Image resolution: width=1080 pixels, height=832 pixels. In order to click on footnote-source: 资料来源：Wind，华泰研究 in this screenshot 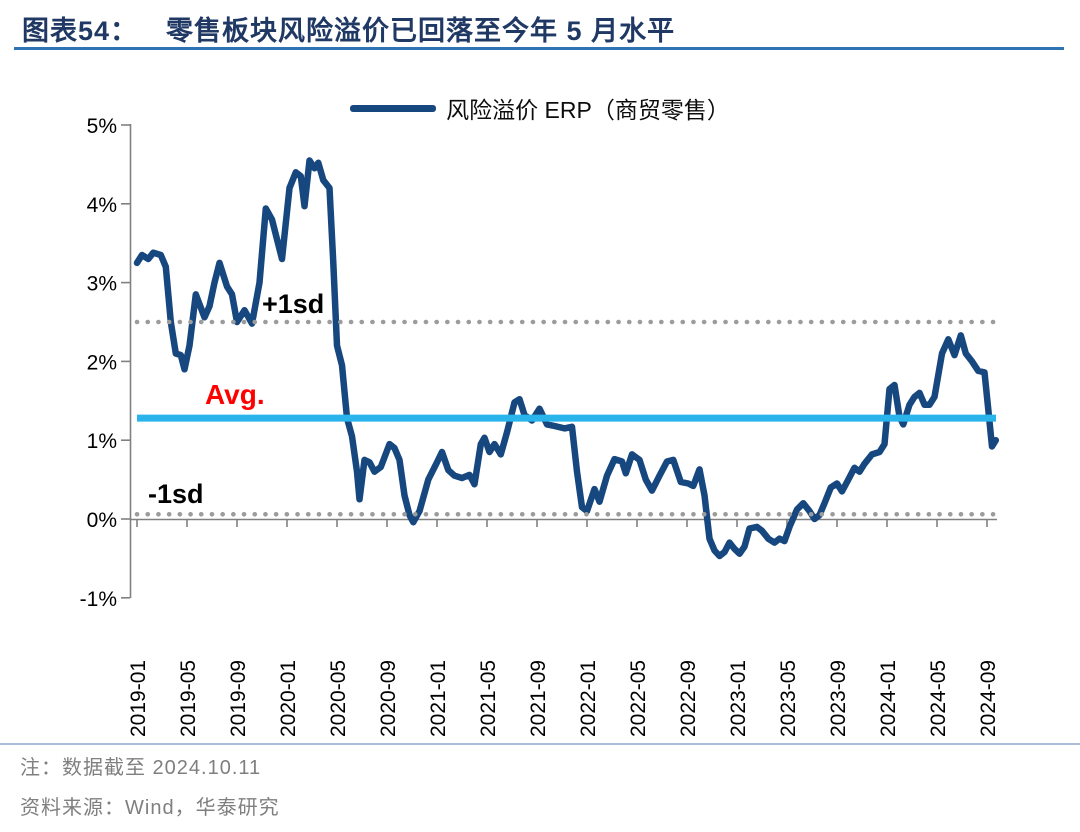, I will do `click(150, 808)`.